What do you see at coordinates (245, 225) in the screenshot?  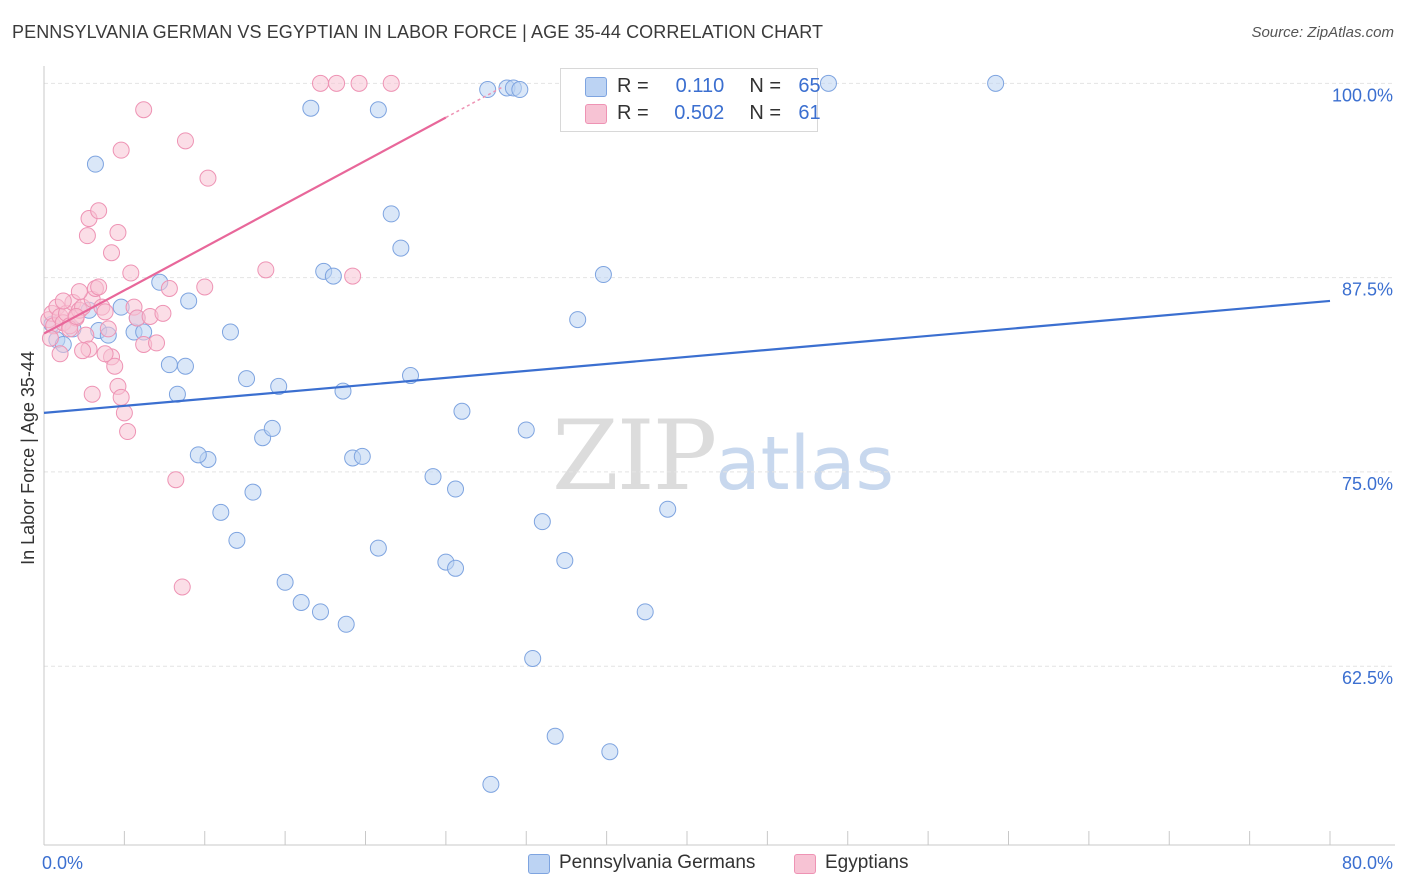 I see `pink-trend-line` at bounding box center [245, 225].